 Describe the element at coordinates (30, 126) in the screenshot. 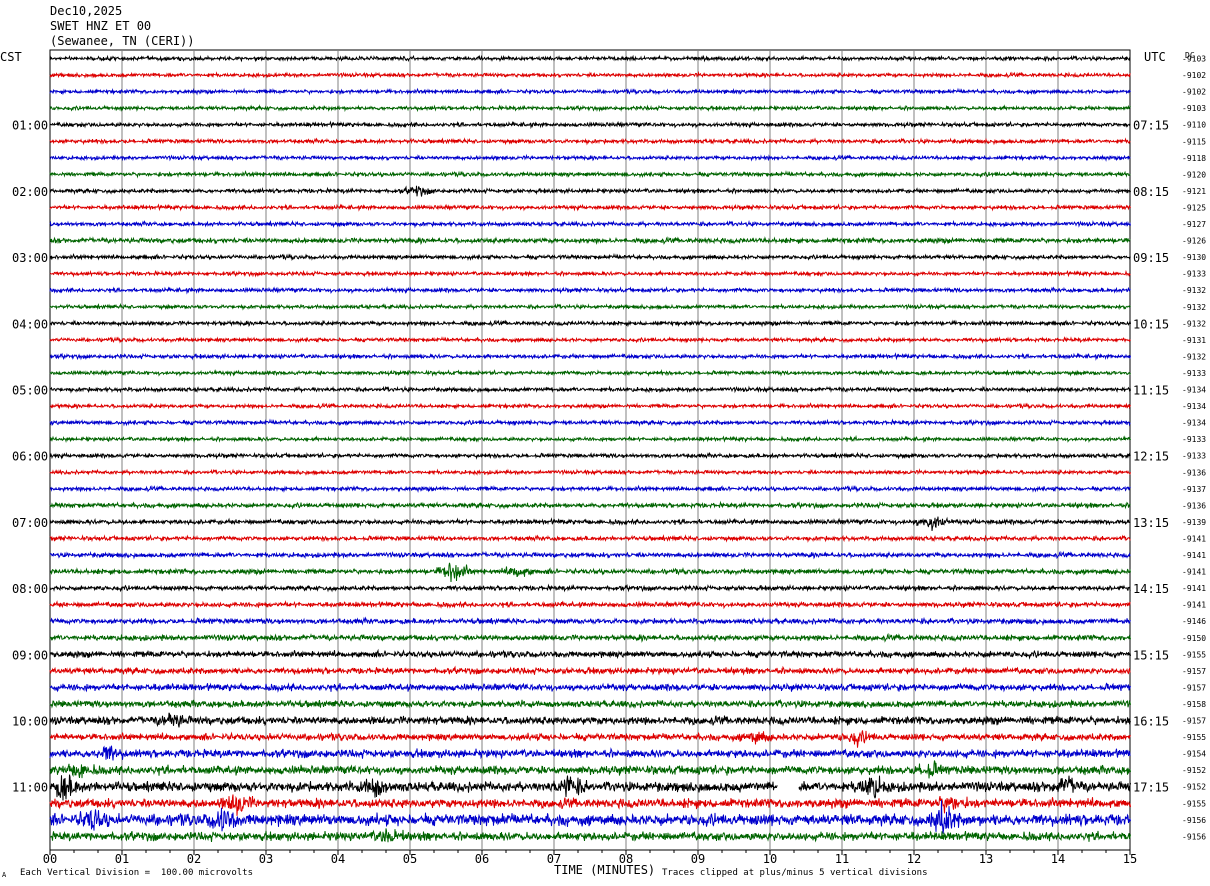

I see `left-hour-label: 01:00` at that location.